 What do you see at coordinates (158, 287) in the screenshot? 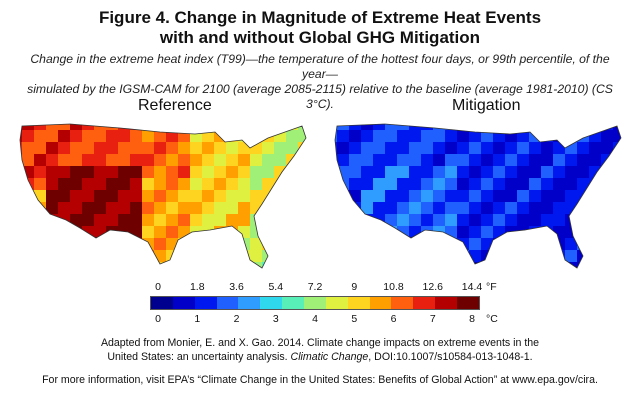
I see `fahrenheit-tick-label: 0` at bounding box center [158, 287].